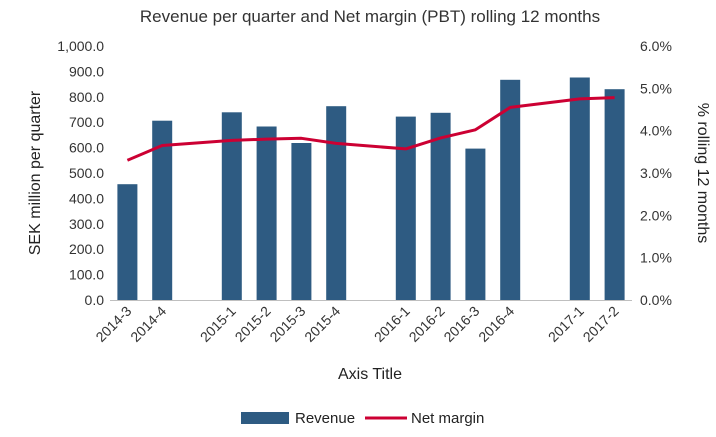  I want to click on y-tick-label: 600.0, so click(86, 148).